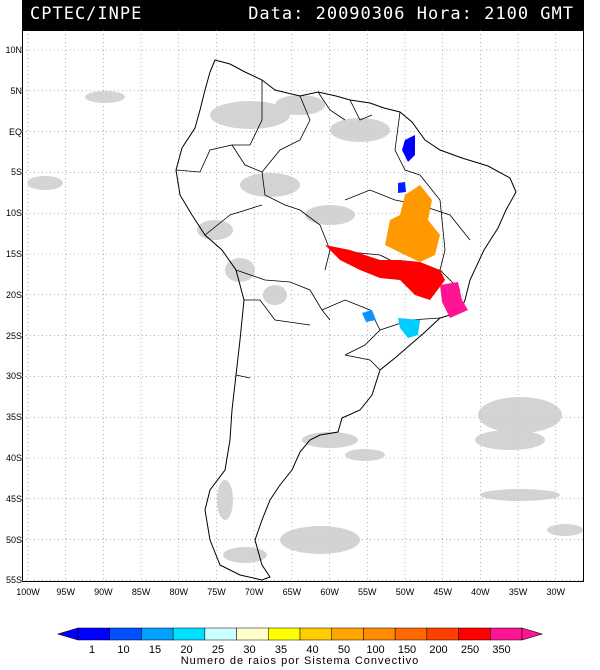  Describe the element at coordinates (13, 539) in the screenshot. I see `lat-label: 50S` at that location.